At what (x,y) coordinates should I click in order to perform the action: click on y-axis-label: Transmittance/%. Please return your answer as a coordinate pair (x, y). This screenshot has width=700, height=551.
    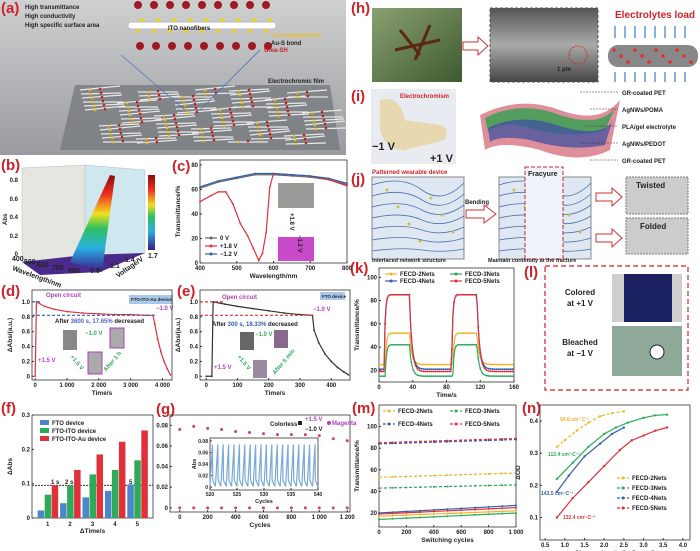
    Looking at the image, I should click on (178, 211).